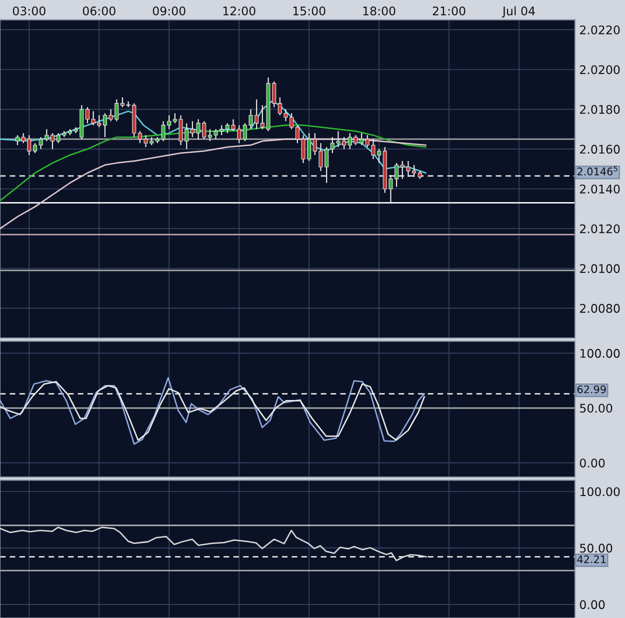 The width and height of the screenshot is (625, 618). What do you see at coordinates (518, 12) in the screenshot?
I see `x-tick-label: Jul 04` at bounding box center [518, 12].